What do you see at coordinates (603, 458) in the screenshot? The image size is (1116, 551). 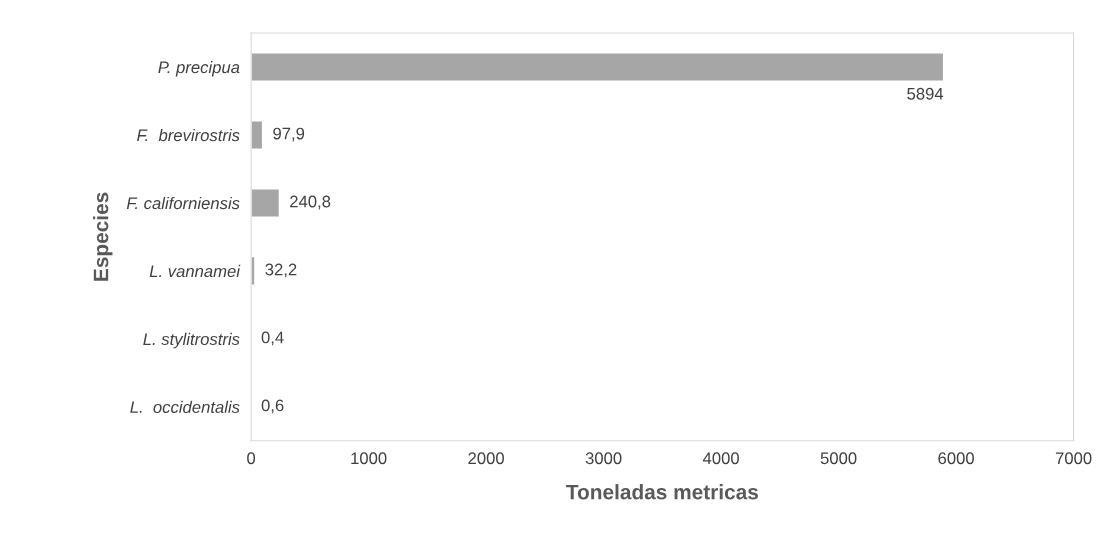 I see `x-tick-label: 3000` at bounding box center [603, 458].